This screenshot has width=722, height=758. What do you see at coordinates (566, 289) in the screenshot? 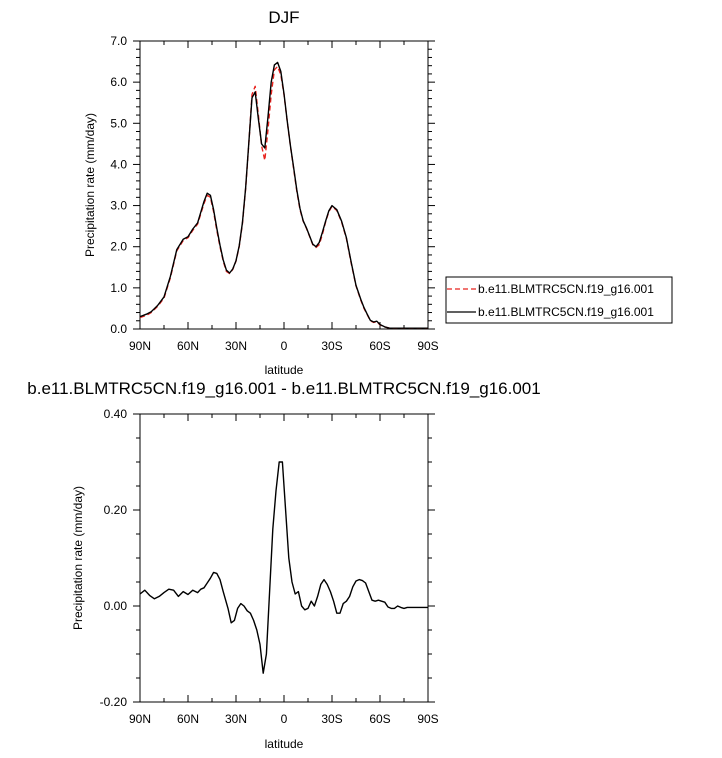
I see `legend-entry-1: b.e11.BLMTRC5CN.f19_g16.001` at bounding box center [566, 289].